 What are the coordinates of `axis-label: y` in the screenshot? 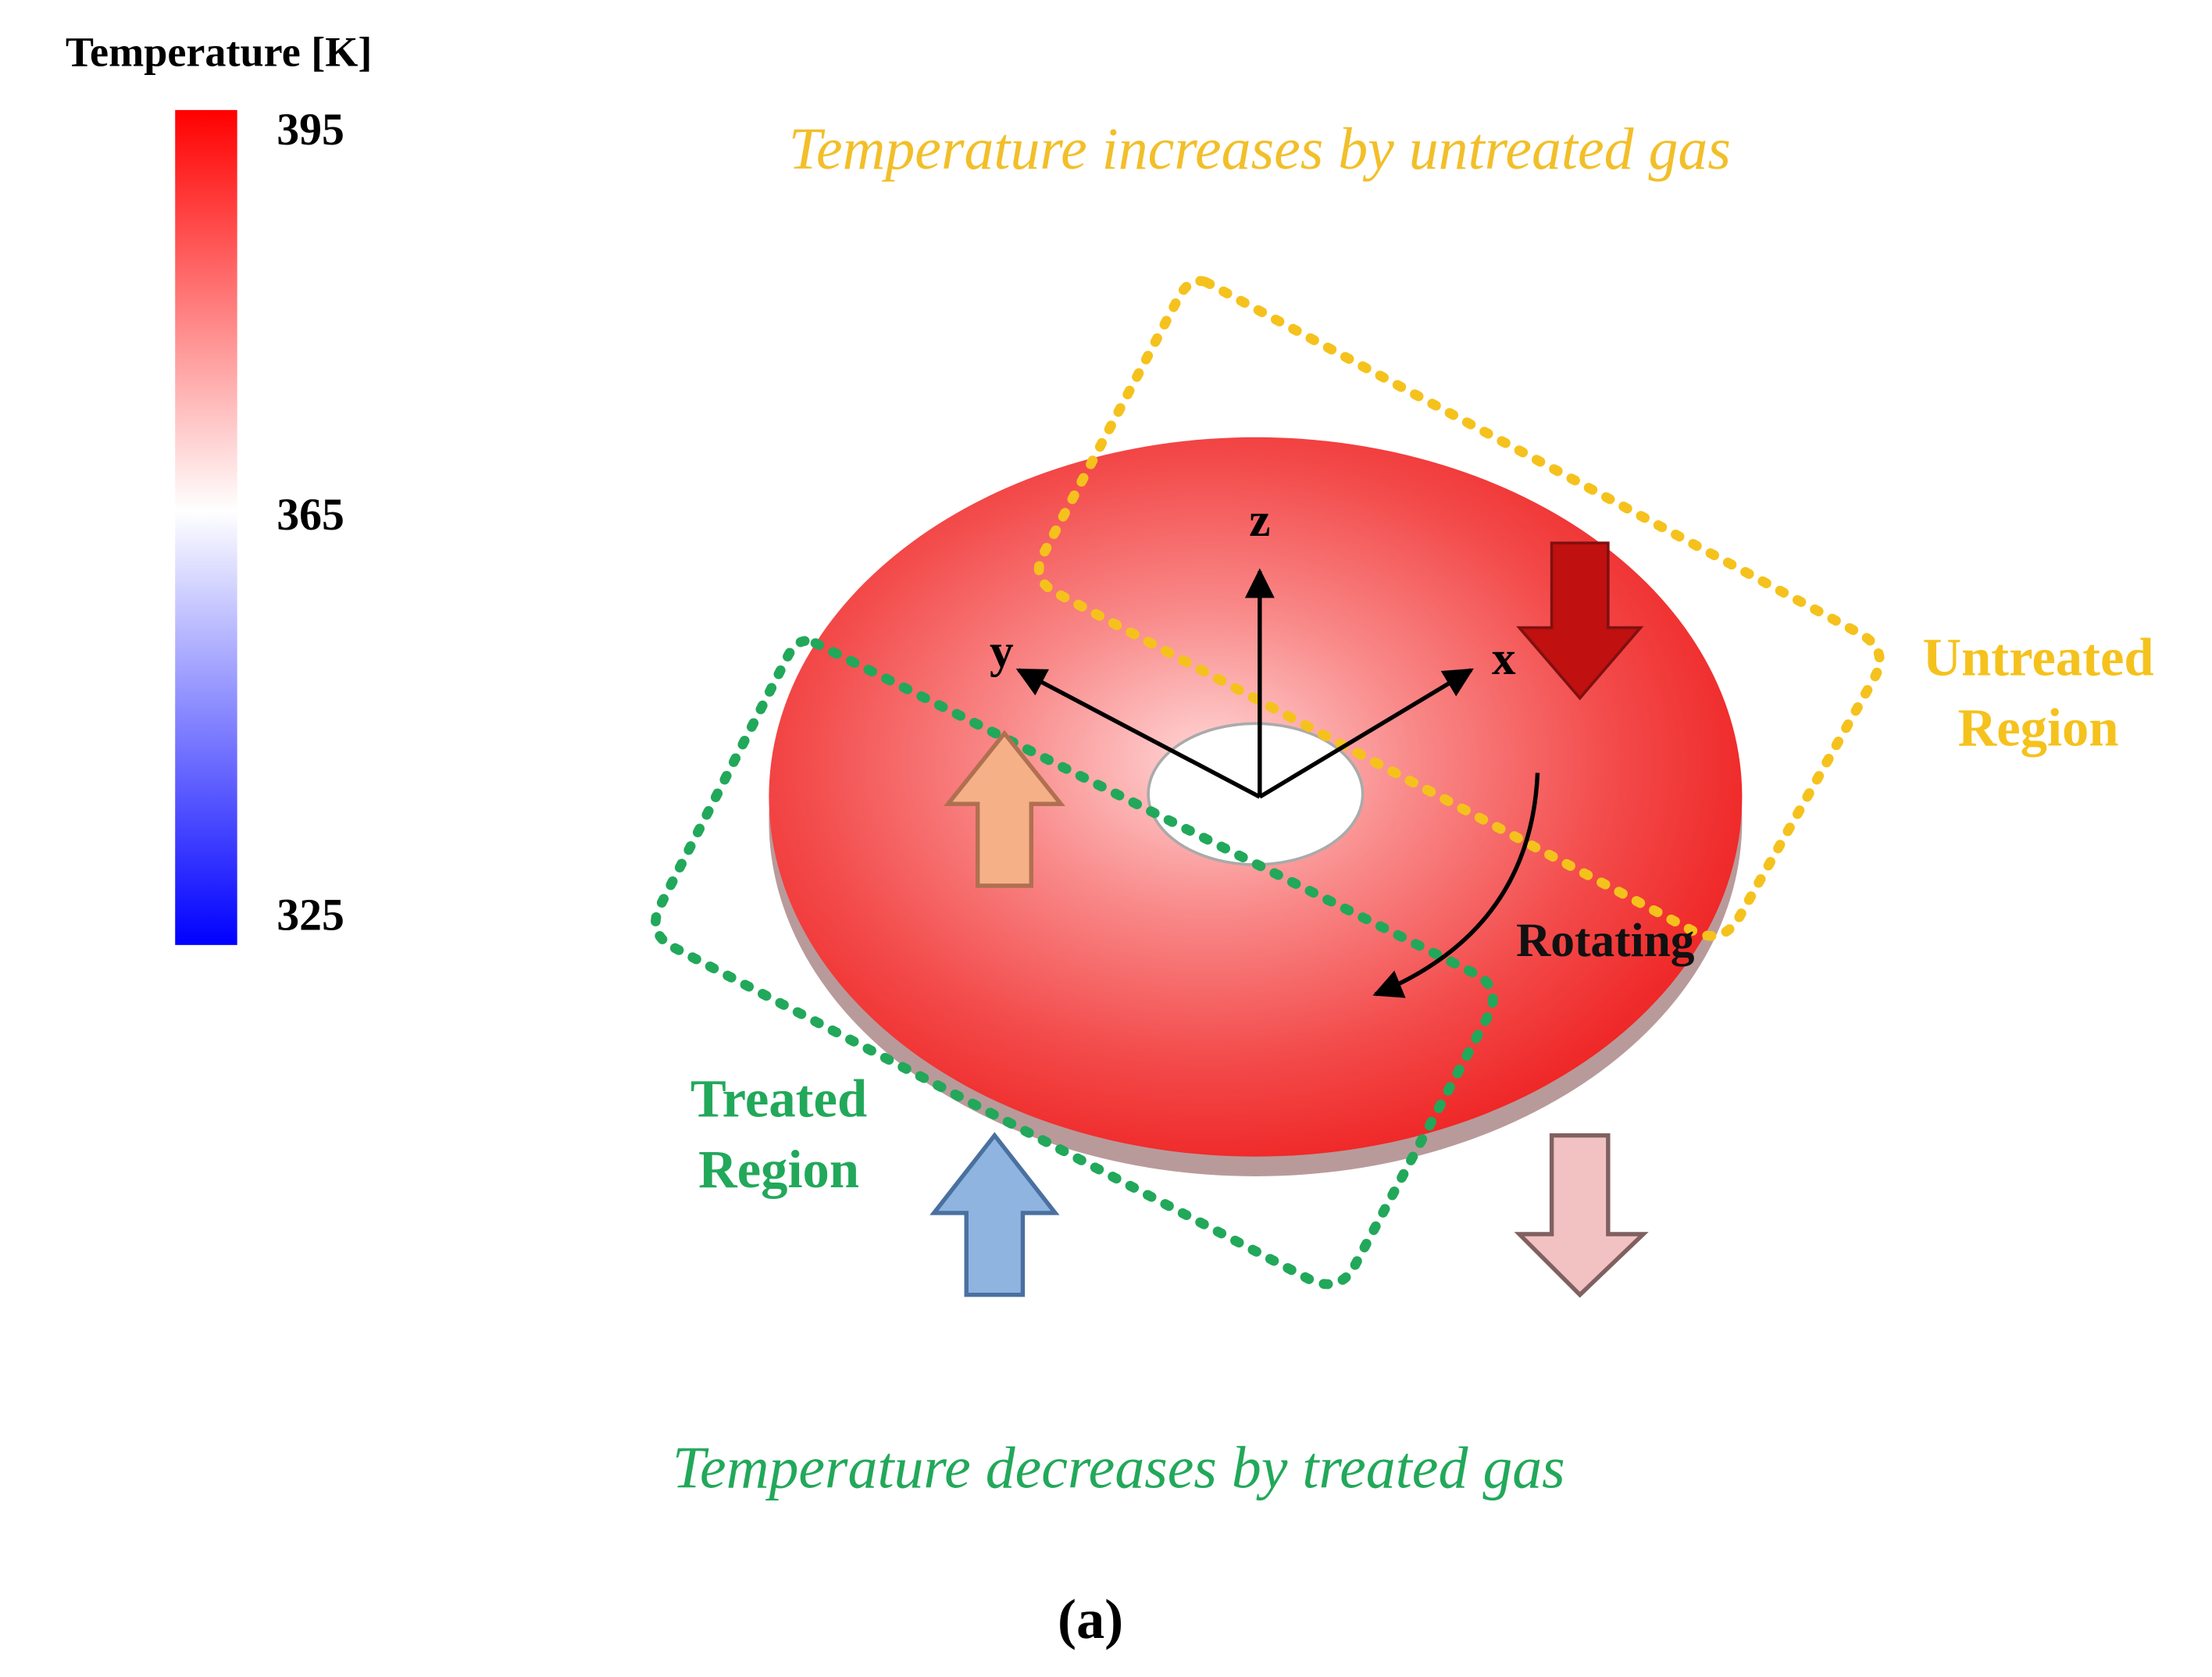 It's located at (1002, 651).